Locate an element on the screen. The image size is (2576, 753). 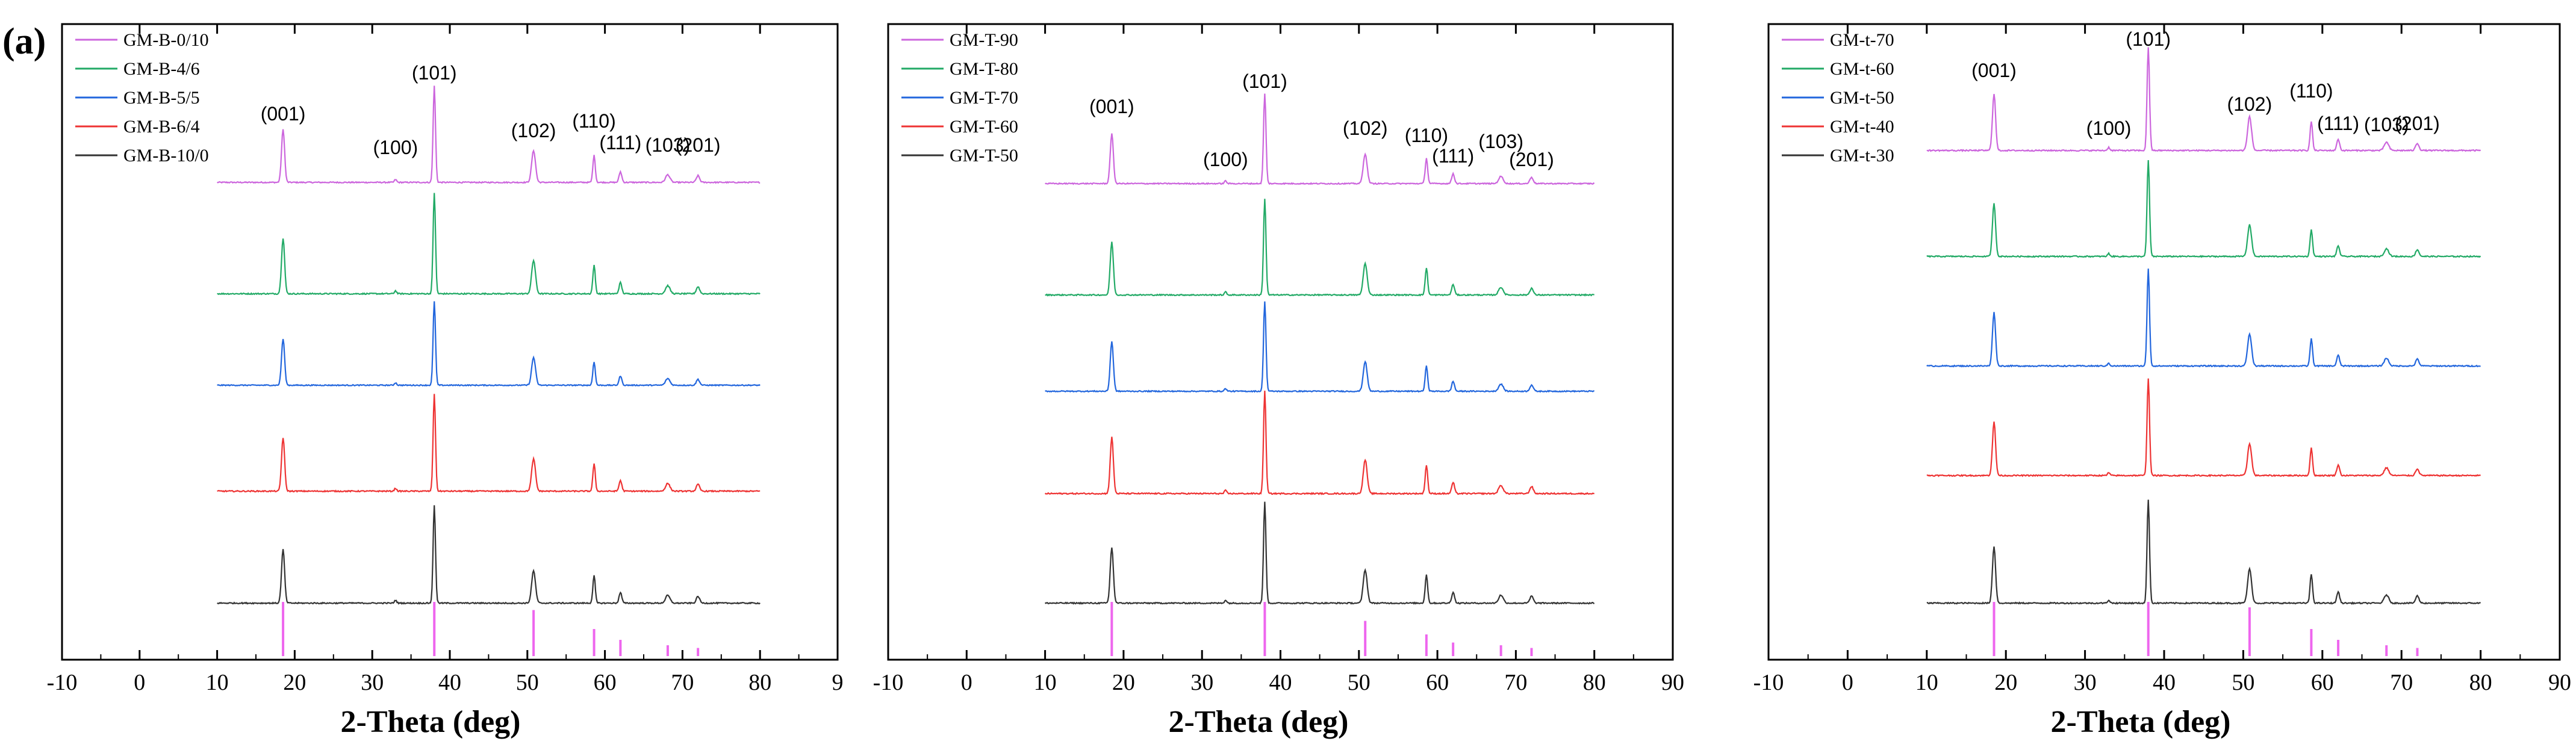
legend-label: GM-B-4/6 is located at coordinates (162, 69).